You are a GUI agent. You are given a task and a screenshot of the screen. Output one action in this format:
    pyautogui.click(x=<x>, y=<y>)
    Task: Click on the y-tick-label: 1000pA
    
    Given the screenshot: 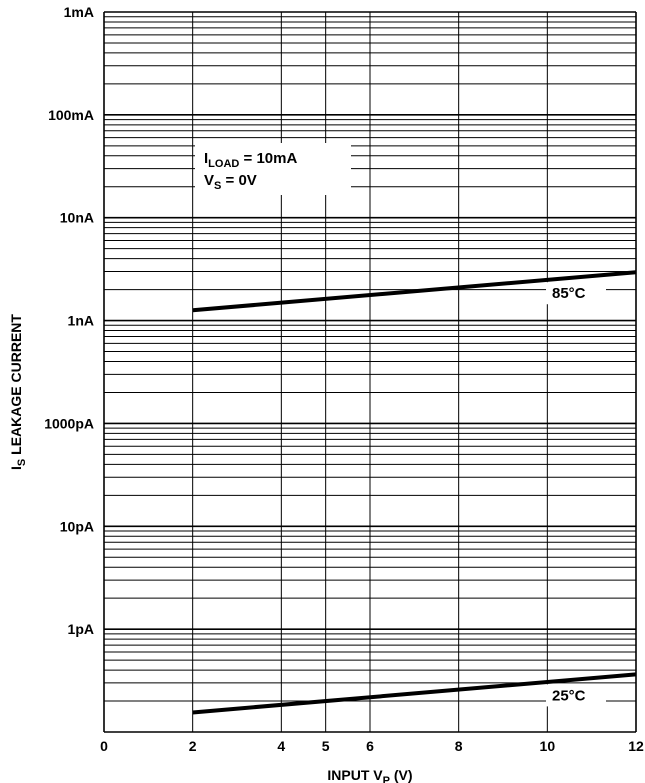 What is the action you would take?
    pyautogui.click(x=69, y=423)
    